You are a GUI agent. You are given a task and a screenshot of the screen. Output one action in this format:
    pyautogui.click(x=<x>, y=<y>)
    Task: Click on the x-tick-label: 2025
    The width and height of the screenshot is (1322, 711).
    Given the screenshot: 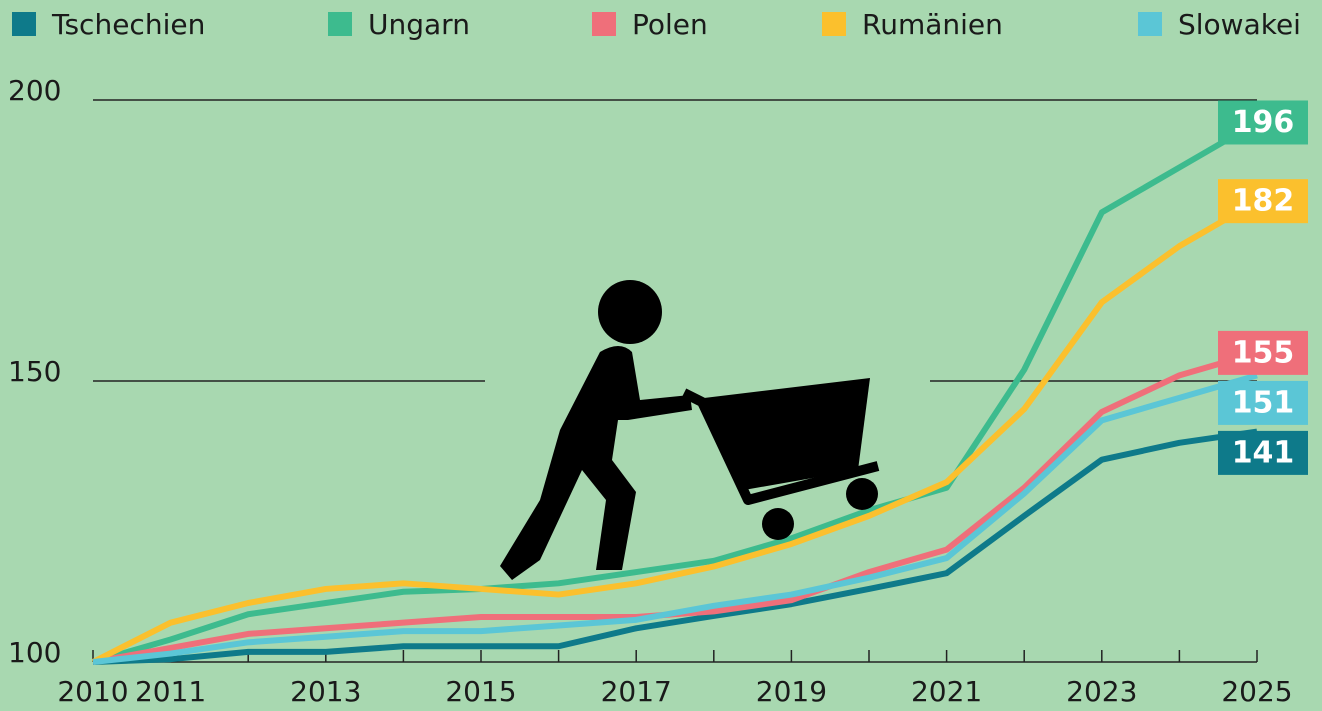 What is the action you would take?
    pyautogui.click(x=1256, y=691)
    